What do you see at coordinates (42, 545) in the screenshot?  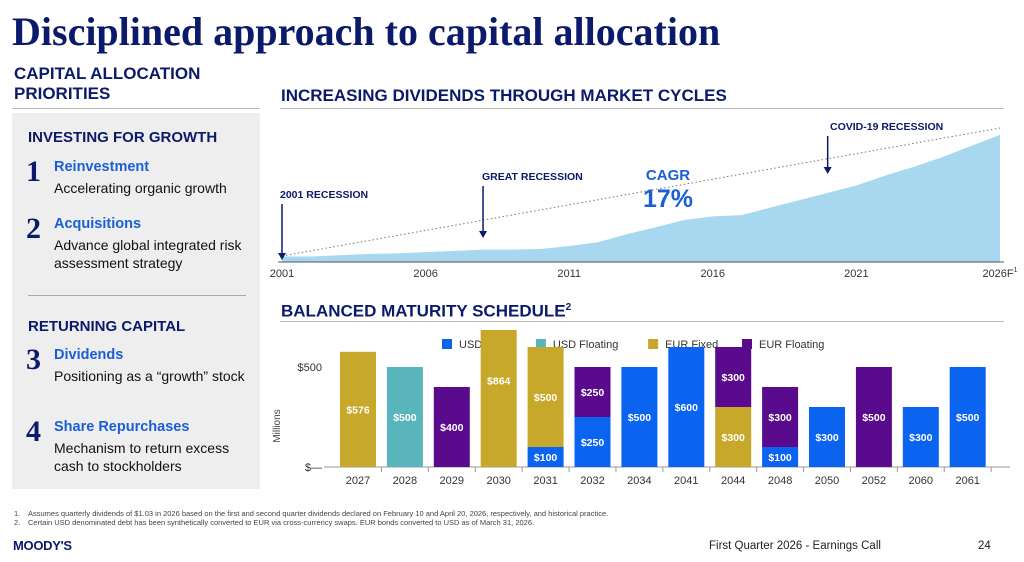 I see `moodys-logo: MOODY'S` at bounding box center [42, 545].